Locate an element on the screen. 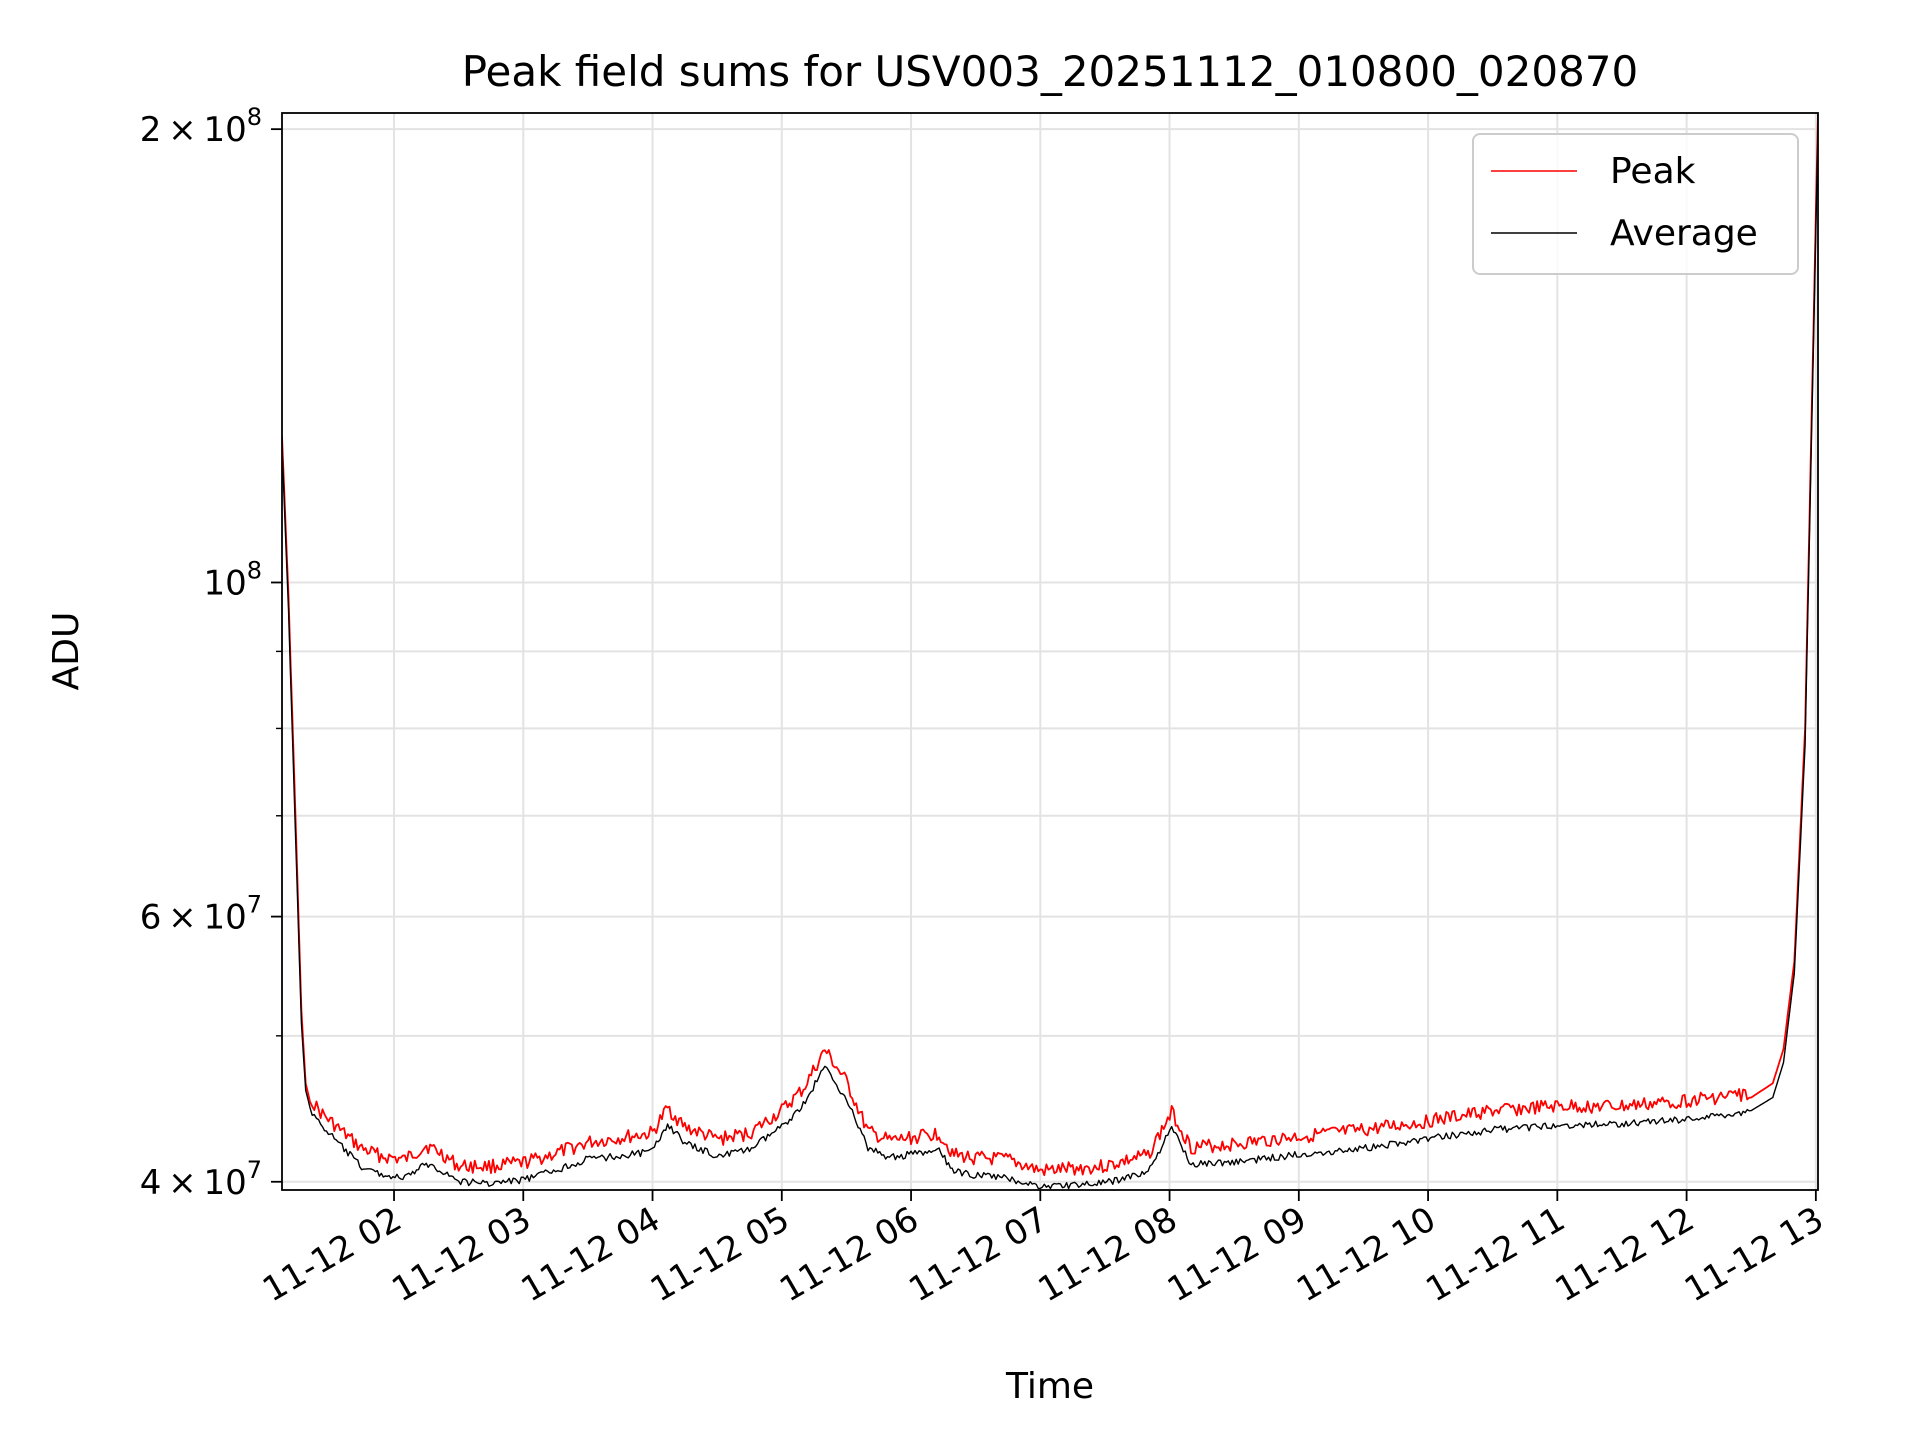 This screenshot has height=1440, width=1920. legend: Peak Average is located at coordinates (1635, 204).